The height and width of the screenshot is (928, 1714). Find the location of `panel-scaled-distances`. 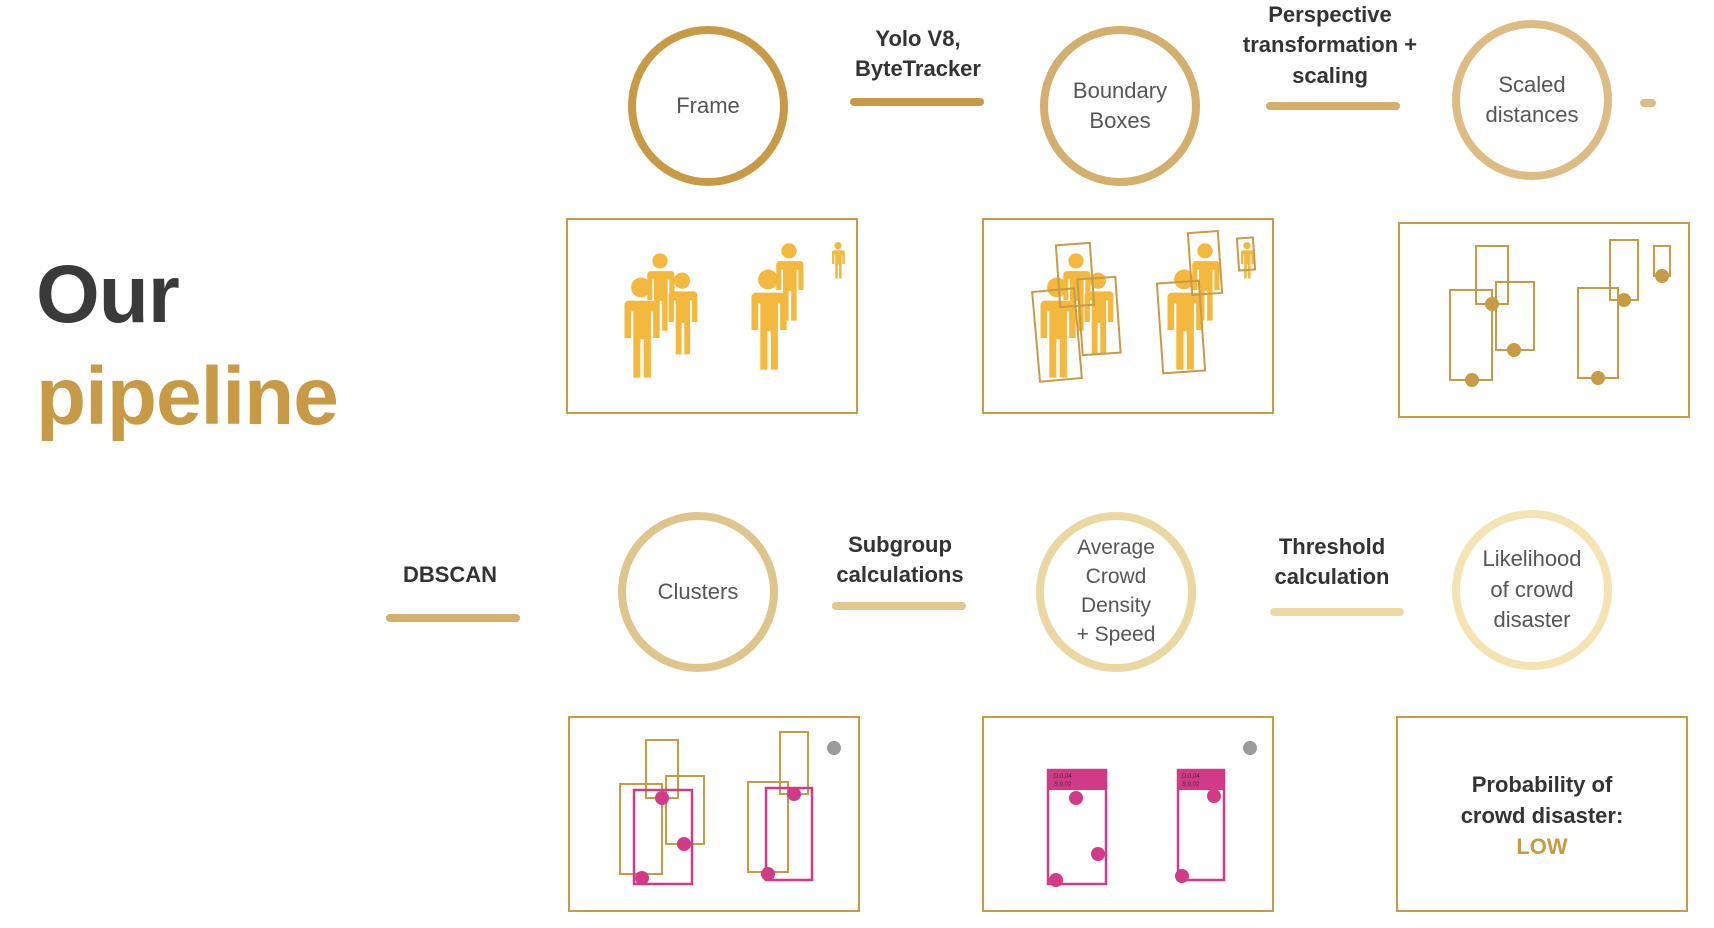

panel-scaled-distances is located at coordinates (1544, 320).